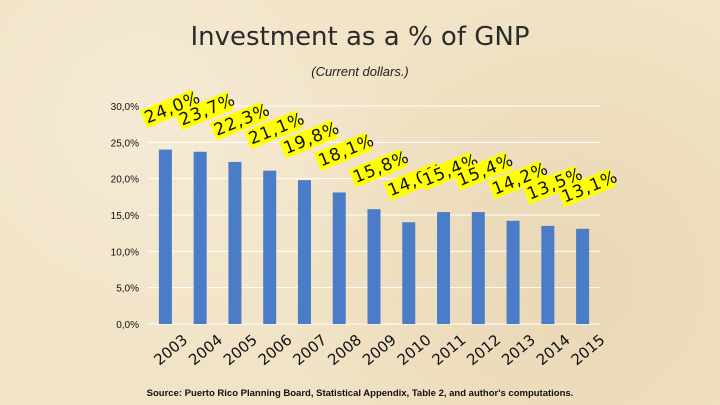  Describe the element at coordinates (483, 350) in the screenshot. I see `x-tick-label: 2012` at that location.